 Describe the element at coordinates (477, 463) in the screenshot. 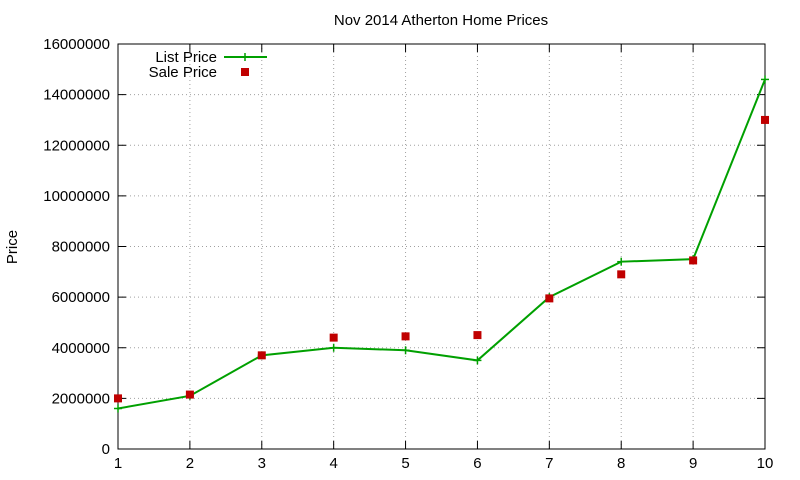

I see `x-tick-label: 6` at that location.